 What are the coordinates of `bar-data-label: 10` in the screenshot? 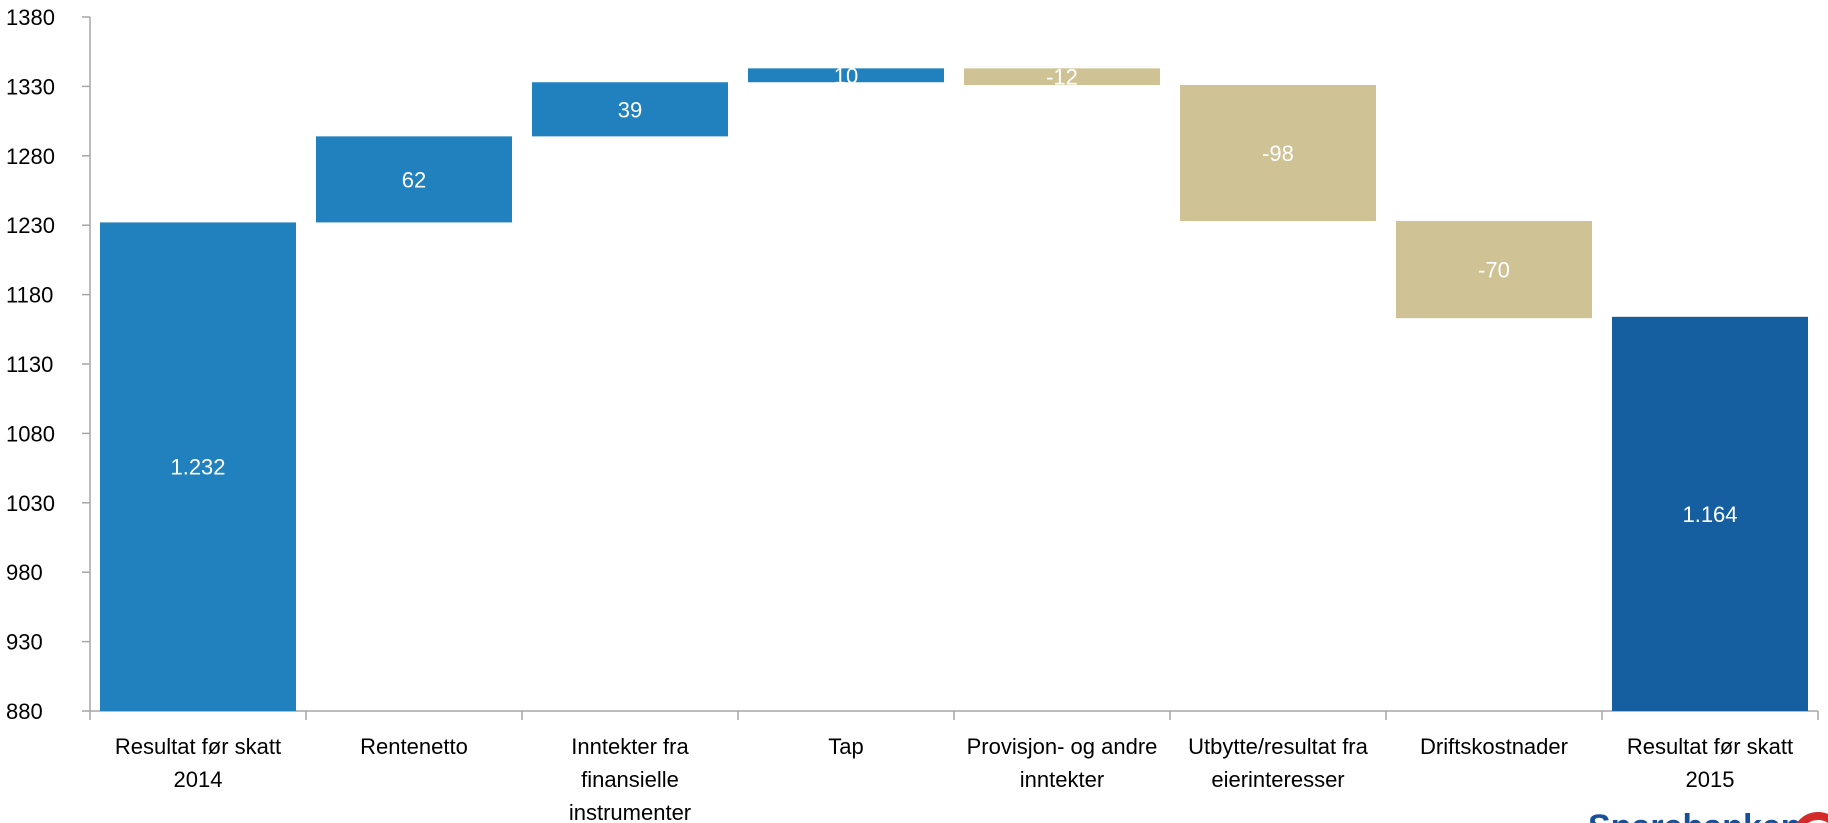 It's located at (846, 75).